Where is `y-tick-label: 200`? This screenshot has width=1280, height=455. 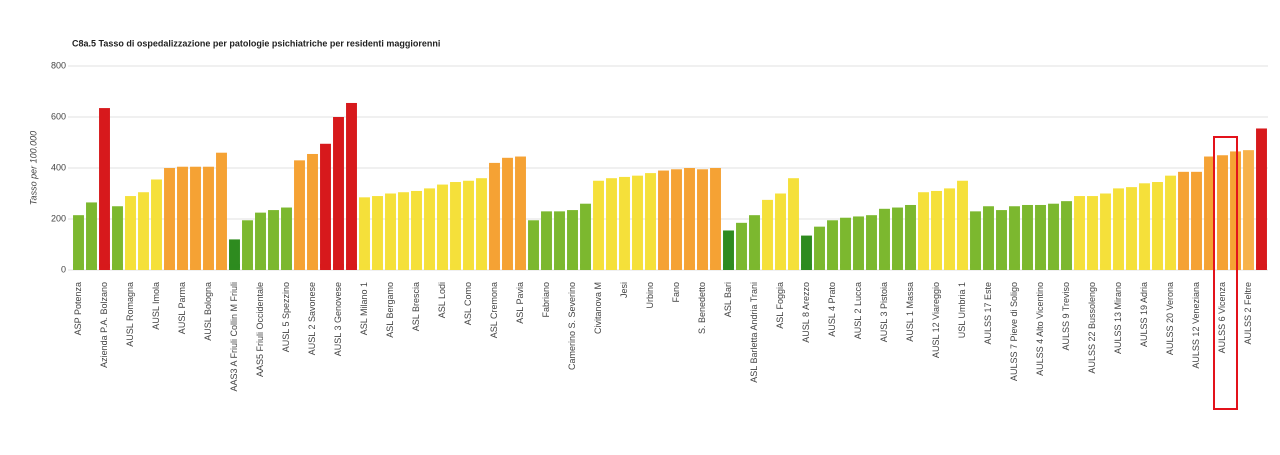
y-tick-label: 200 is located at coordinates (58, 218).